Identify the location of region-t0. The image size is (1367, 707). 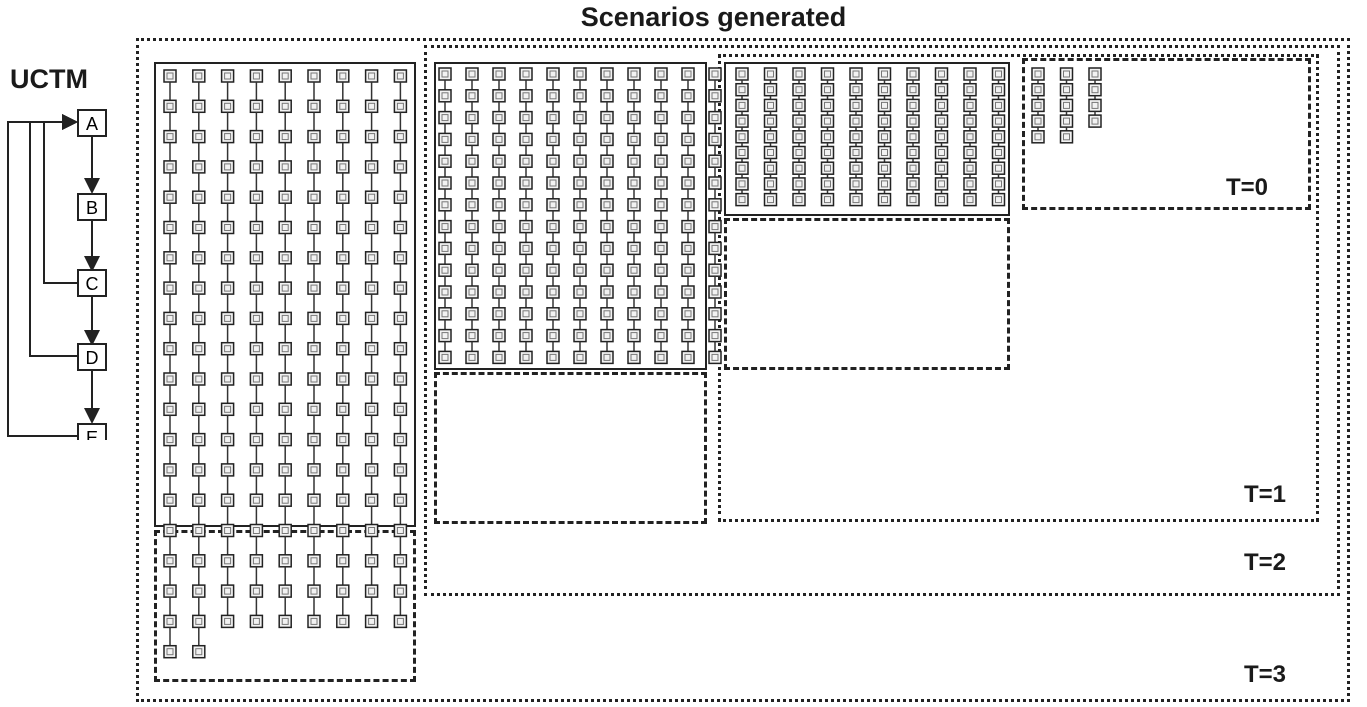
(1166, 134).